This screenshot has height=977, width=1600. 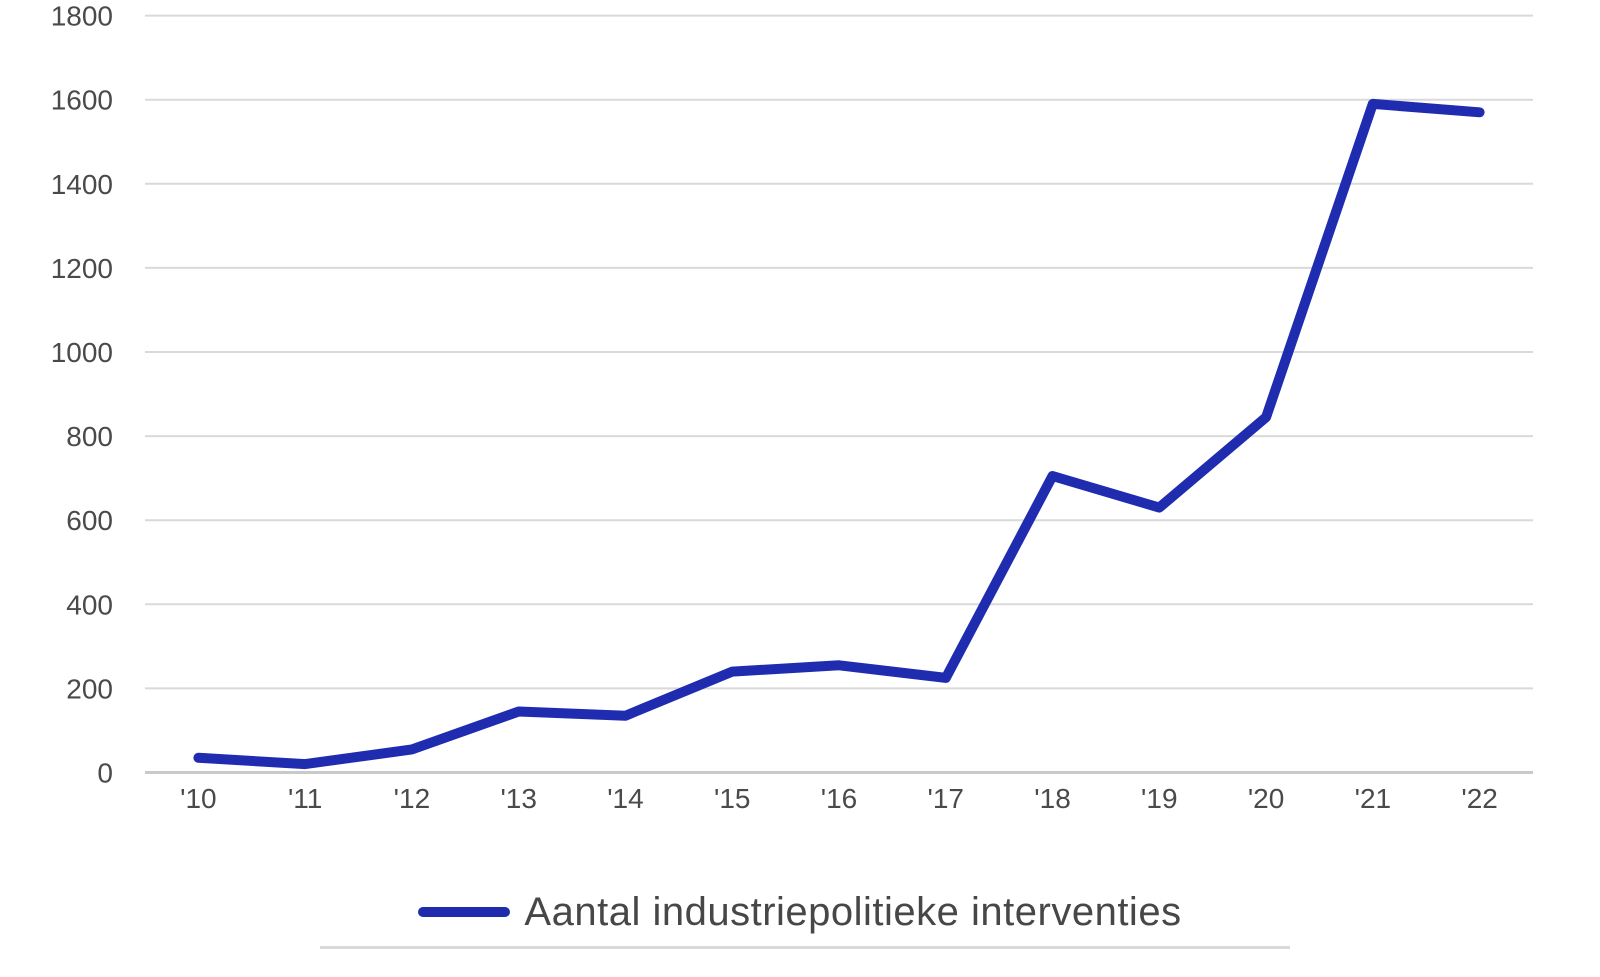 I want to click on x-axis-tick-label: '21, so click(x=1373, y=798).